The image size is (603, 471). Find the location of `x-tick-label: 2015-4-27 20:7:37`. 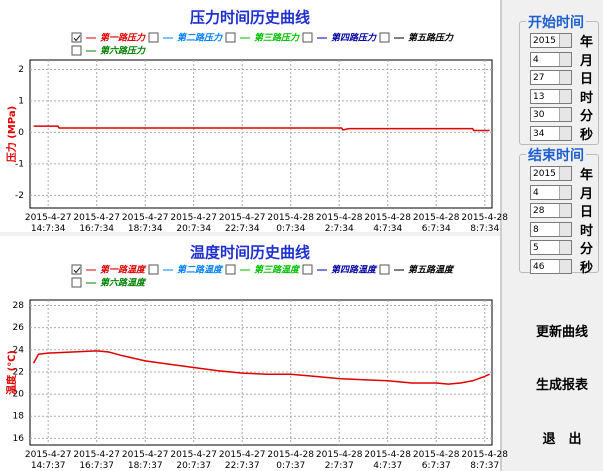

x-tick-label: 2015-4-27 20:7:37 is located at coordinates (193, 460).